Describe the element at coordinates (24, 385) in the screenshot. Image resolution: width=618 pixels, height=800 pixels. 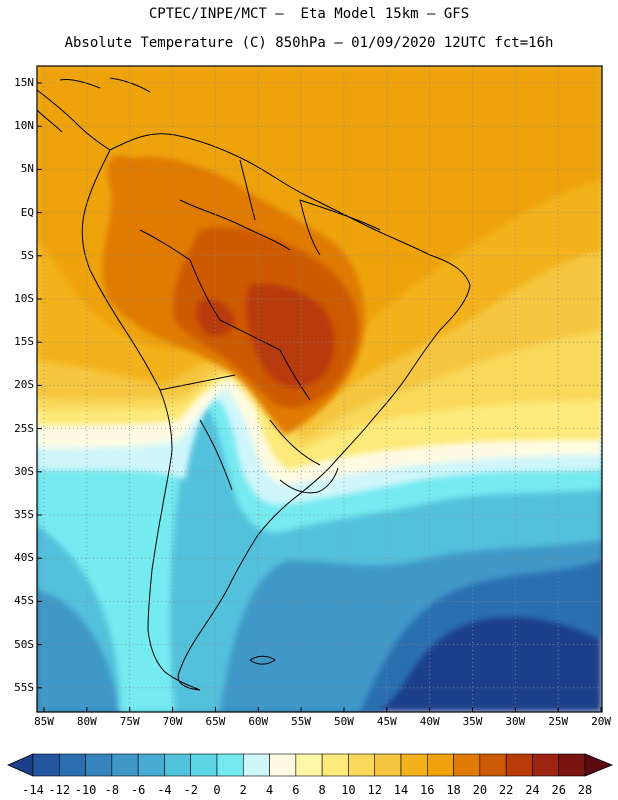
I see `latitude-label: 20S` at that location.